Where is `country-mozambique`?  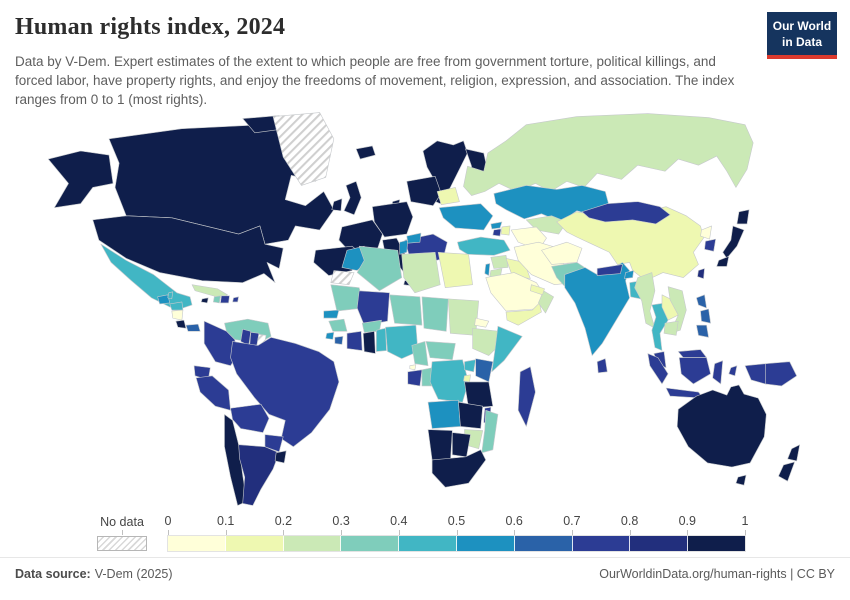
country-mozambique is located at coordinates (490, 431).